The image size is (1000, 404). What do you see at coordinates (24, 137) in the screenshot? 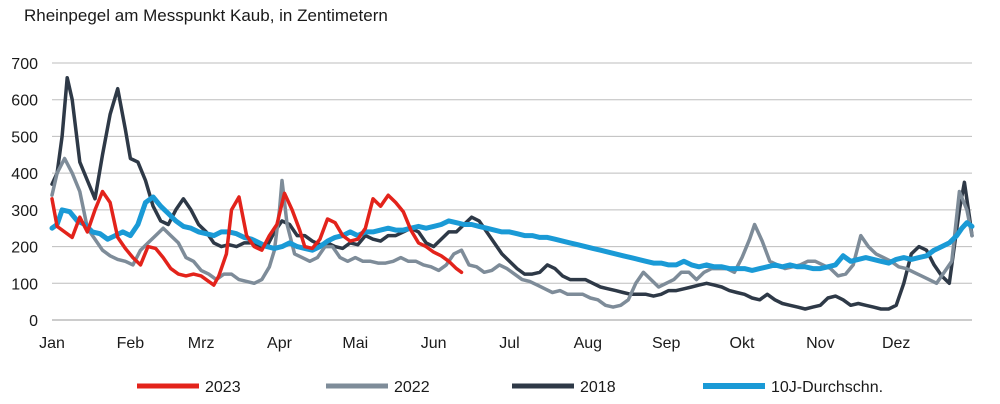
I see `y-tick-label: 500` at bounding box center [24, 137].